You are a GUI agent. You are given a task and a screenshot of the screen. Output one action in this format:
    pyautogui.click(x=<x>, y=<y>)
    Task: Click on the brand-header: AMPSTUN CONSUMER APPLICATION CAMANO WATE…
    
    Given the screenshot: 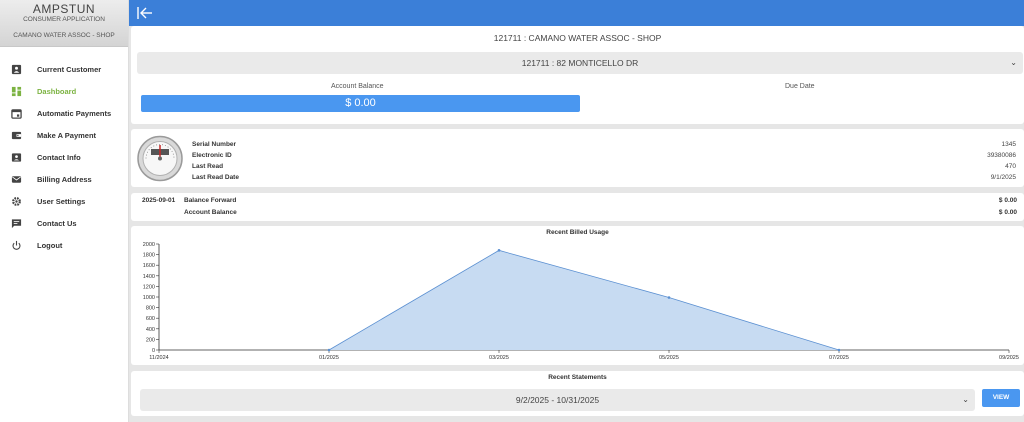 What is the action you would take?
    pyautogui.click(x=64, y=23)
    